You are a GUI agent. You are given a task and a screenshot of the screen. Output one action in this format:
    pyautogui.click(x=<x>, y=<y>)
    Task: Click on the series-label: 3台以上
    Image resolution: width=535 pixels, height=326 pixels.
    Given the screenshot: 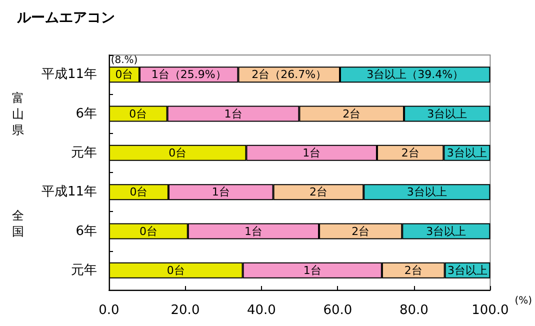 What is the action you would take?
    pyautogui.click(x=447, y=113)
    